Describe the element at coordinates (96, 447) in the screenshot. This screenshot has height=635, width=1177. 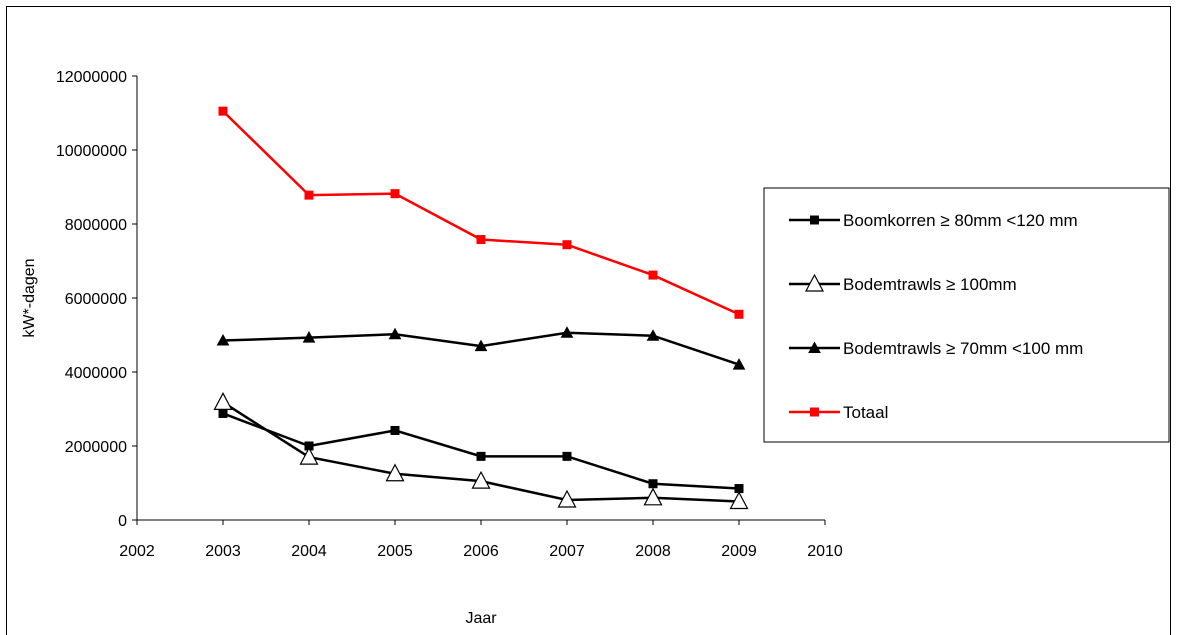
I see `y-tick-label: 2000000` at that location.